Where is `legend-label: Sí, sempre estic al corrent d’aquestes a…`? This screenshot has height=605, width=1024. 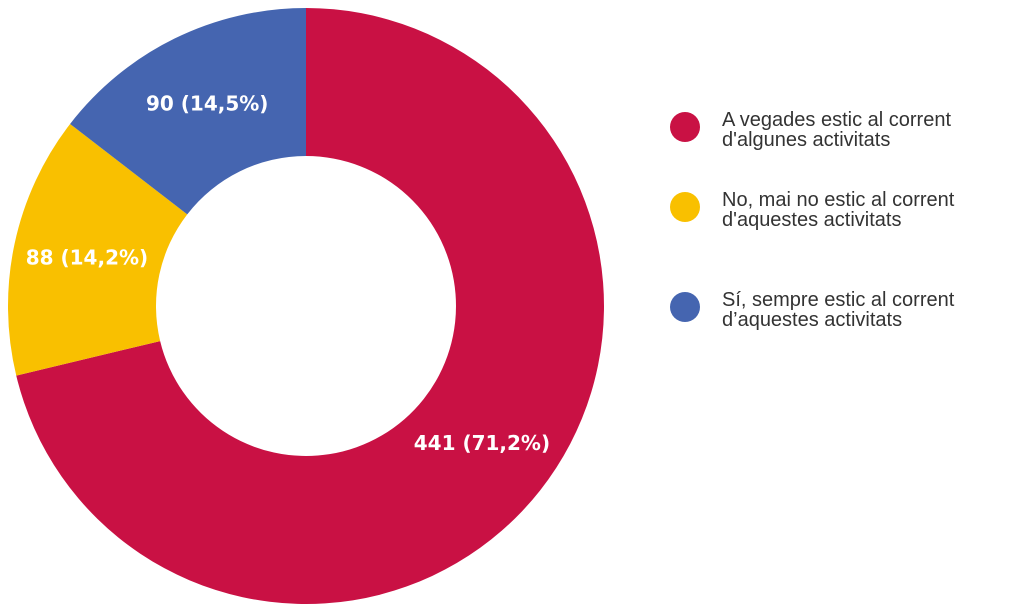 legend-label: Sí, sempre estic al corrent d’aquestes a… is located at coordinates (838, 310).